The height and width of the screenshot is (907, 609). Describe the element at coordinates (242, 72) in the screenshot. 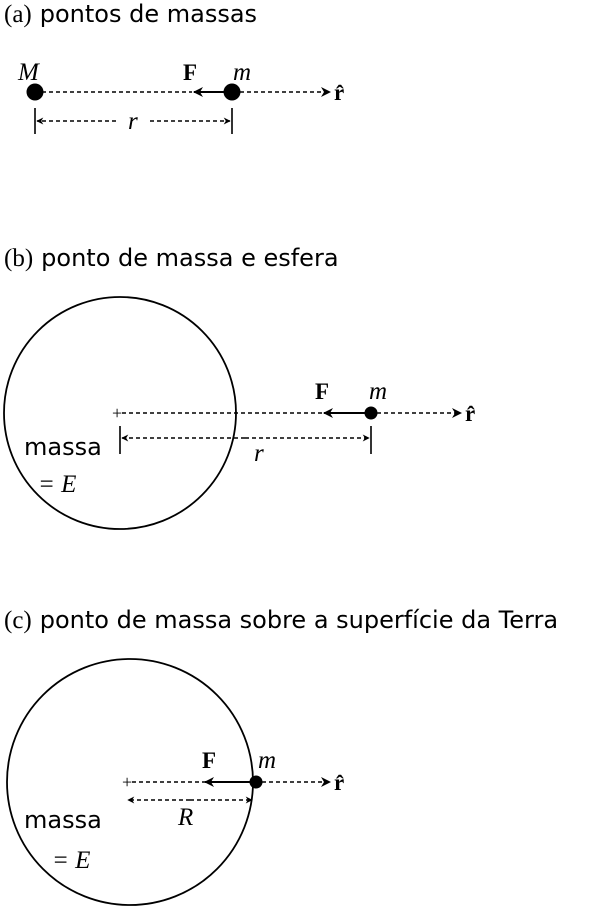

I see `panel-a-mass-m-label: m` at that location.